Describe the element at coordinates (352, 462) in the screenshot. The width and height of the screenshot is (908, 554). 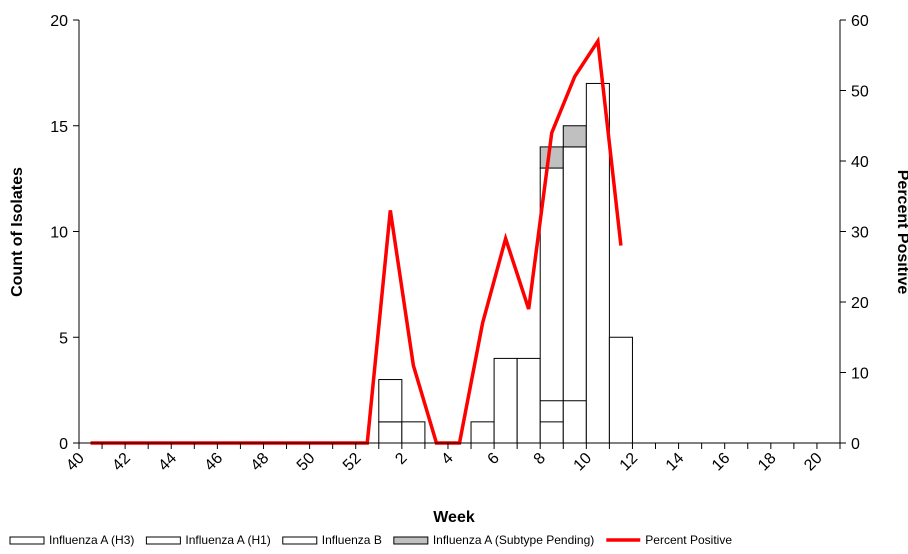
I see `x-tick-label-52: 52` at that location.